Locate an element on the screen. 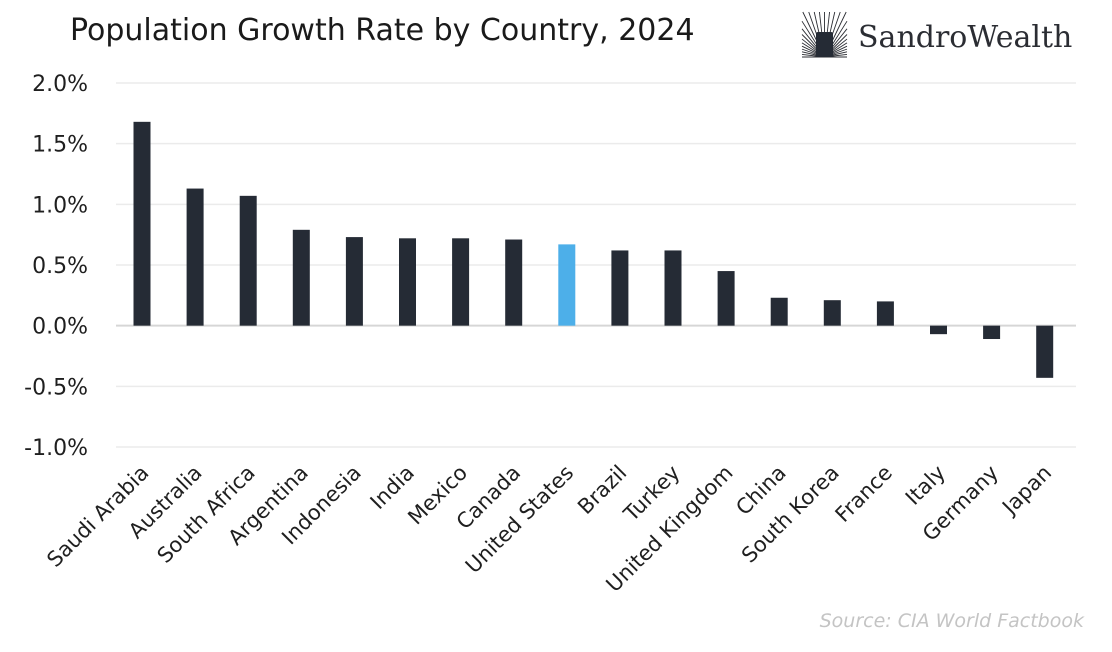 Image resolution: width=1112 pixels, height=652 pixels. bar-saudi-arabia is located at coordinates (142, 223).